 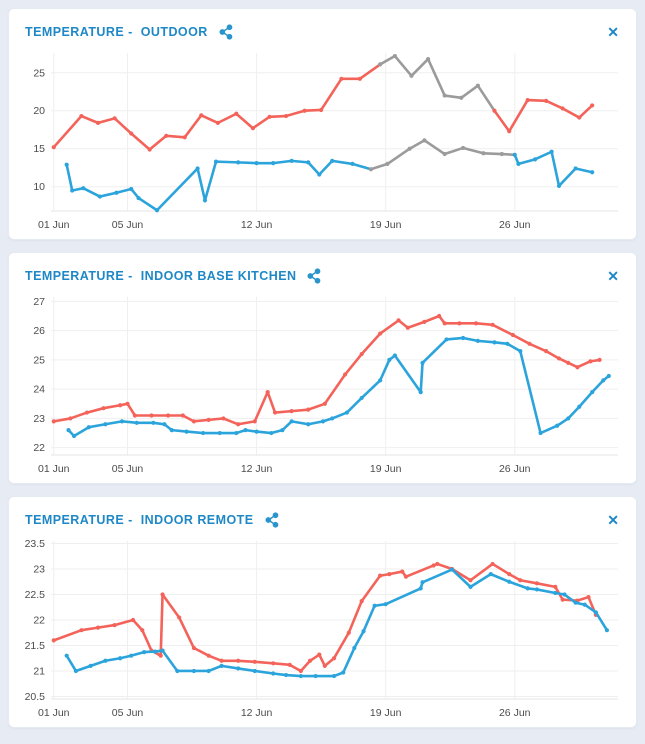 What do you see at coordinates (322, 514) in the screenshot?
I see `card-header: TEMPERATURE - INDOOR REMOTE ✕` at bounding box center [322, 514].